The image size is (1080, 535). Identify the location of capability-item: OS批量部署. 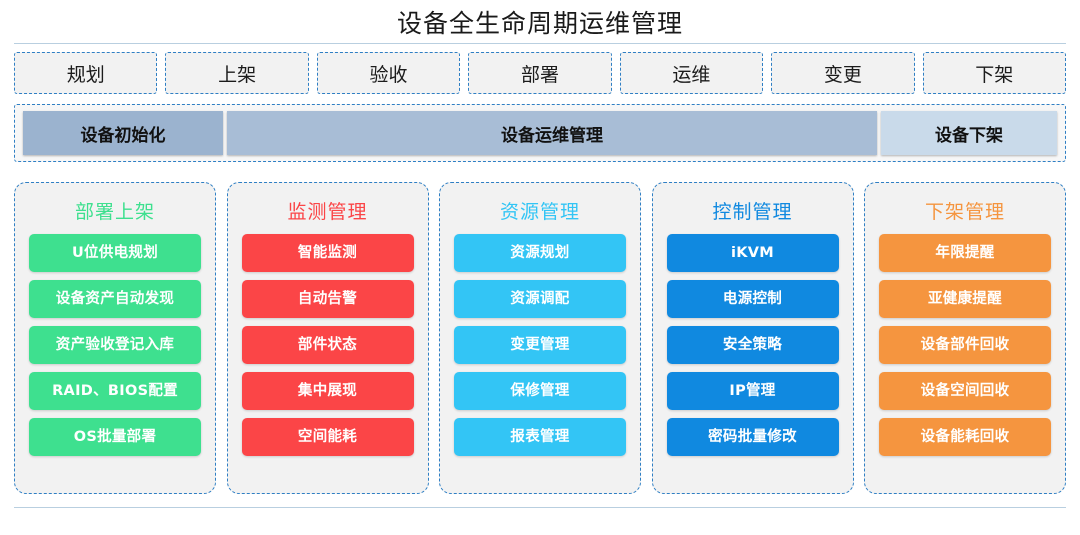
(115, 437).